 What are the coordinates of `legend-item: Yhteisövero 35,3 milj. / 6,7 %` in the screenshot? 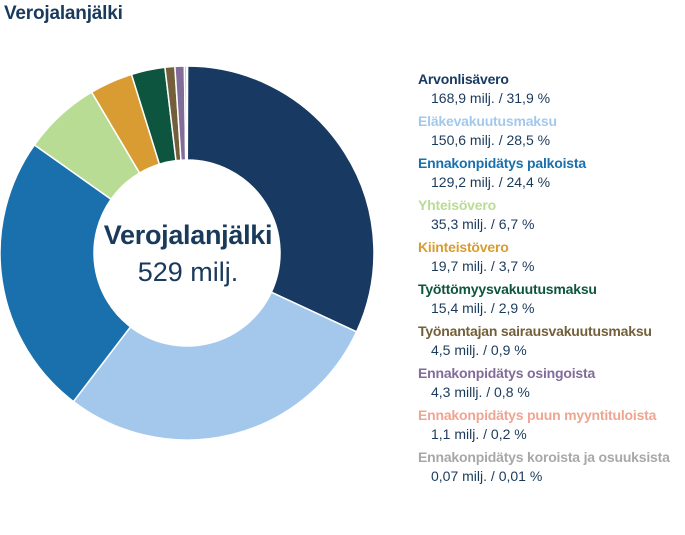 It's located at (550, 217).